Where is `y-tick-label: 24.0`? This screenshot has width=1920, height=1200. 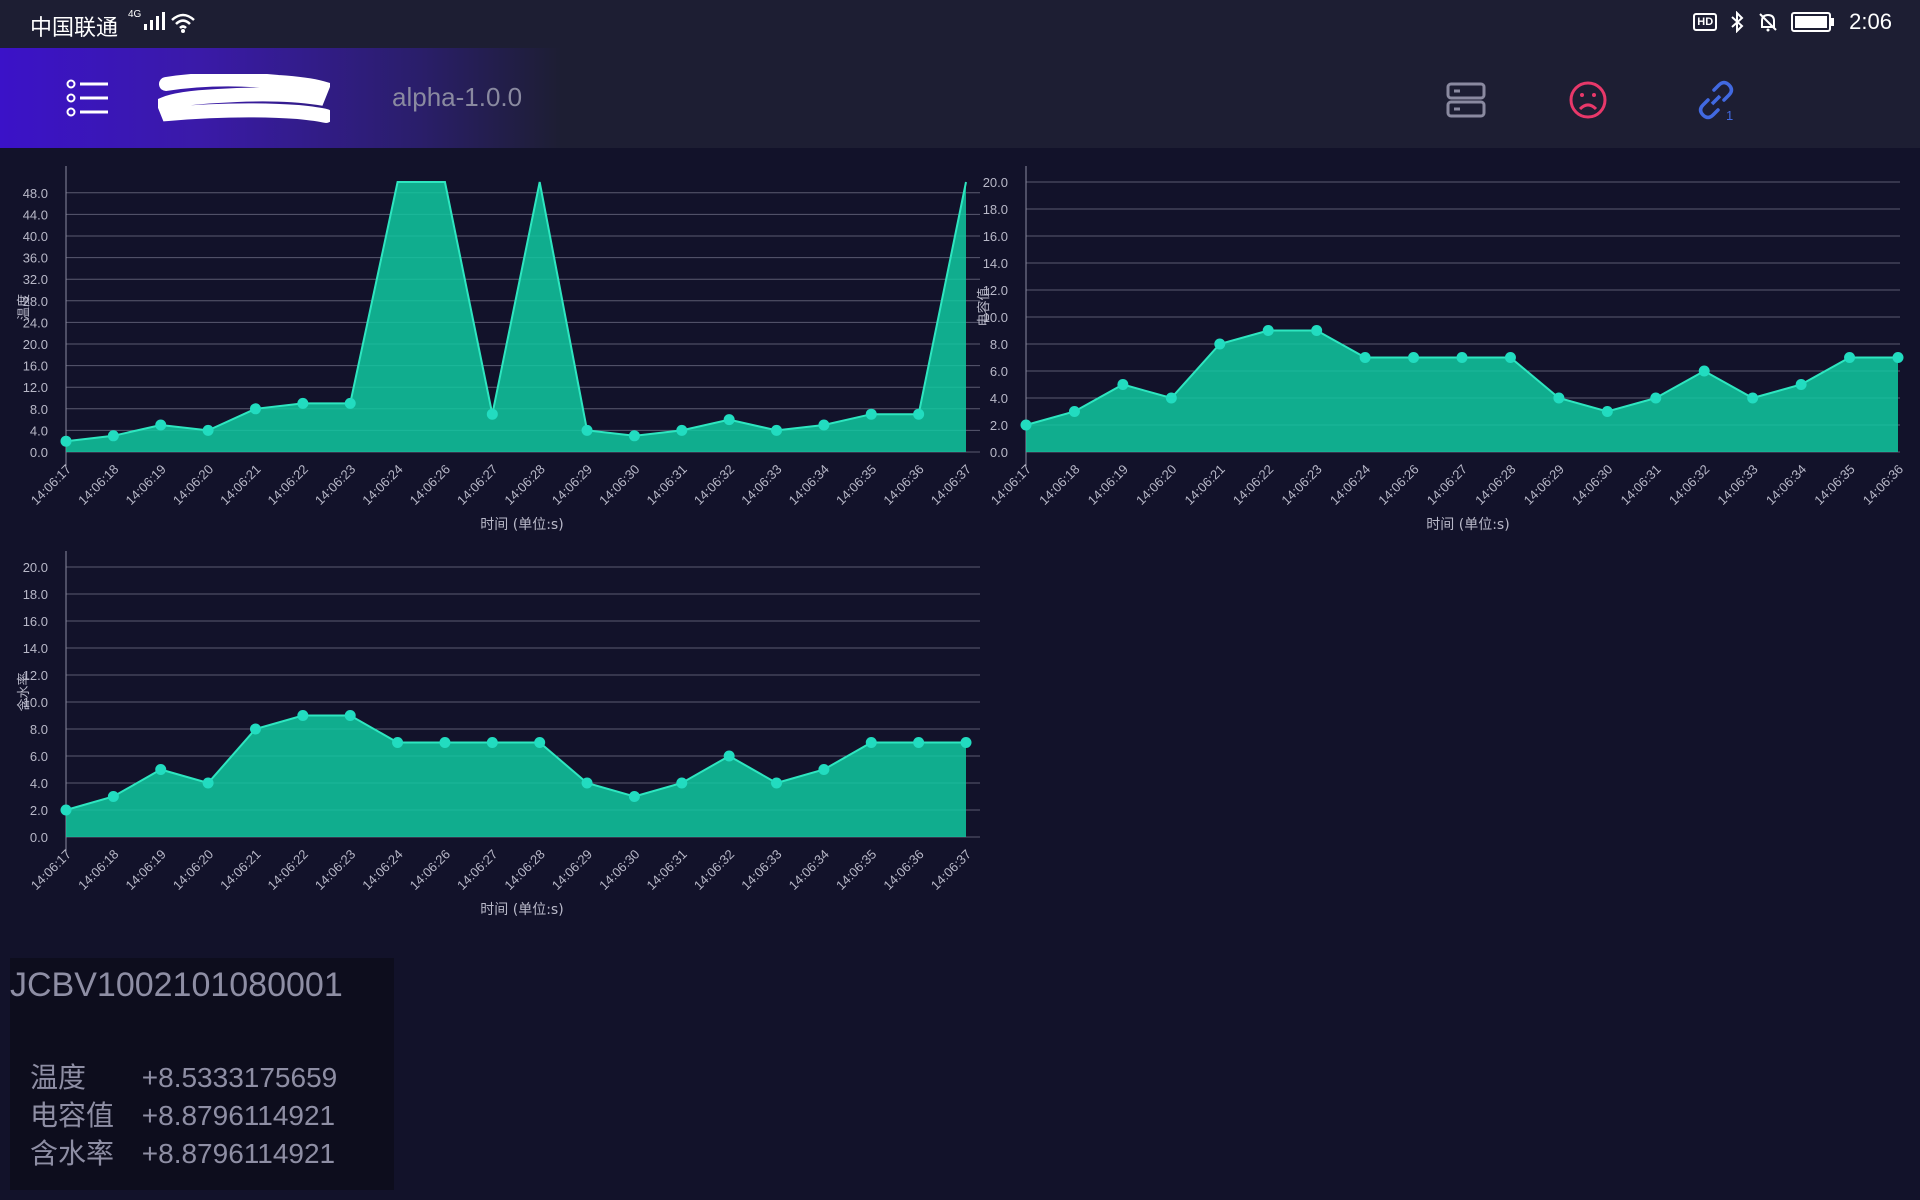
y-tick-label: 24.0 is located at coordinates (35, 322).